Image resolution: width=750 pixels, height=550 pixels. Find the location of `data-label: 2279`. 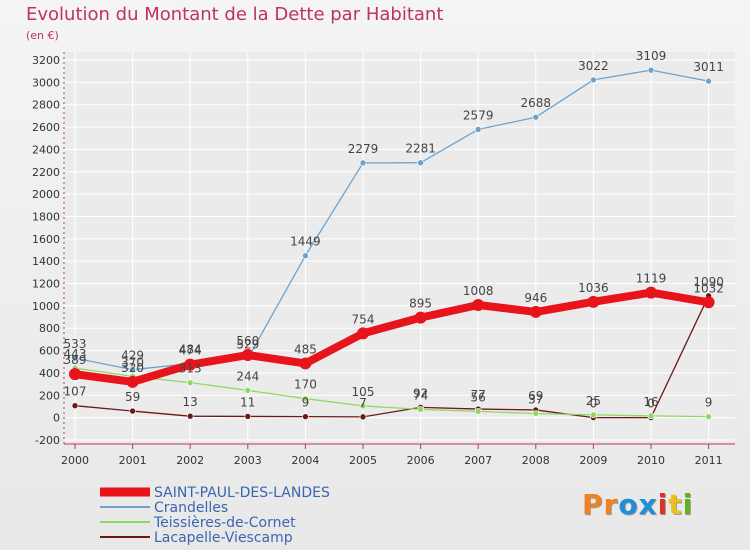

data-label: 2279 is located at coordinates (363, 149).